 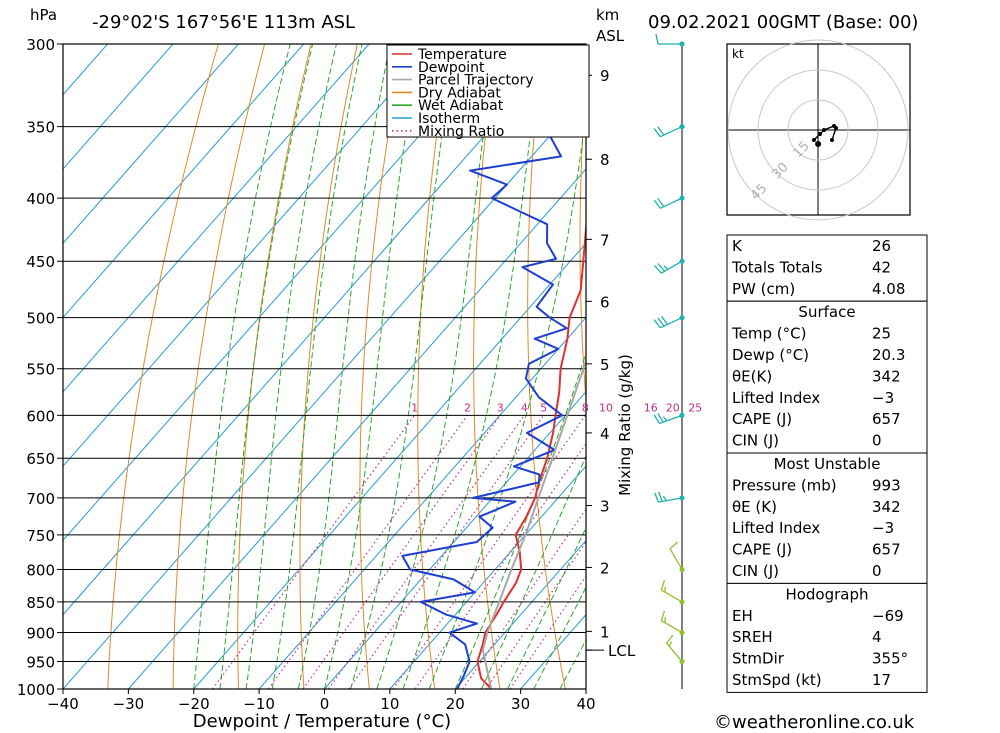 I want to click on surface-table-label: CIN (J), so click(x=755, y=441).